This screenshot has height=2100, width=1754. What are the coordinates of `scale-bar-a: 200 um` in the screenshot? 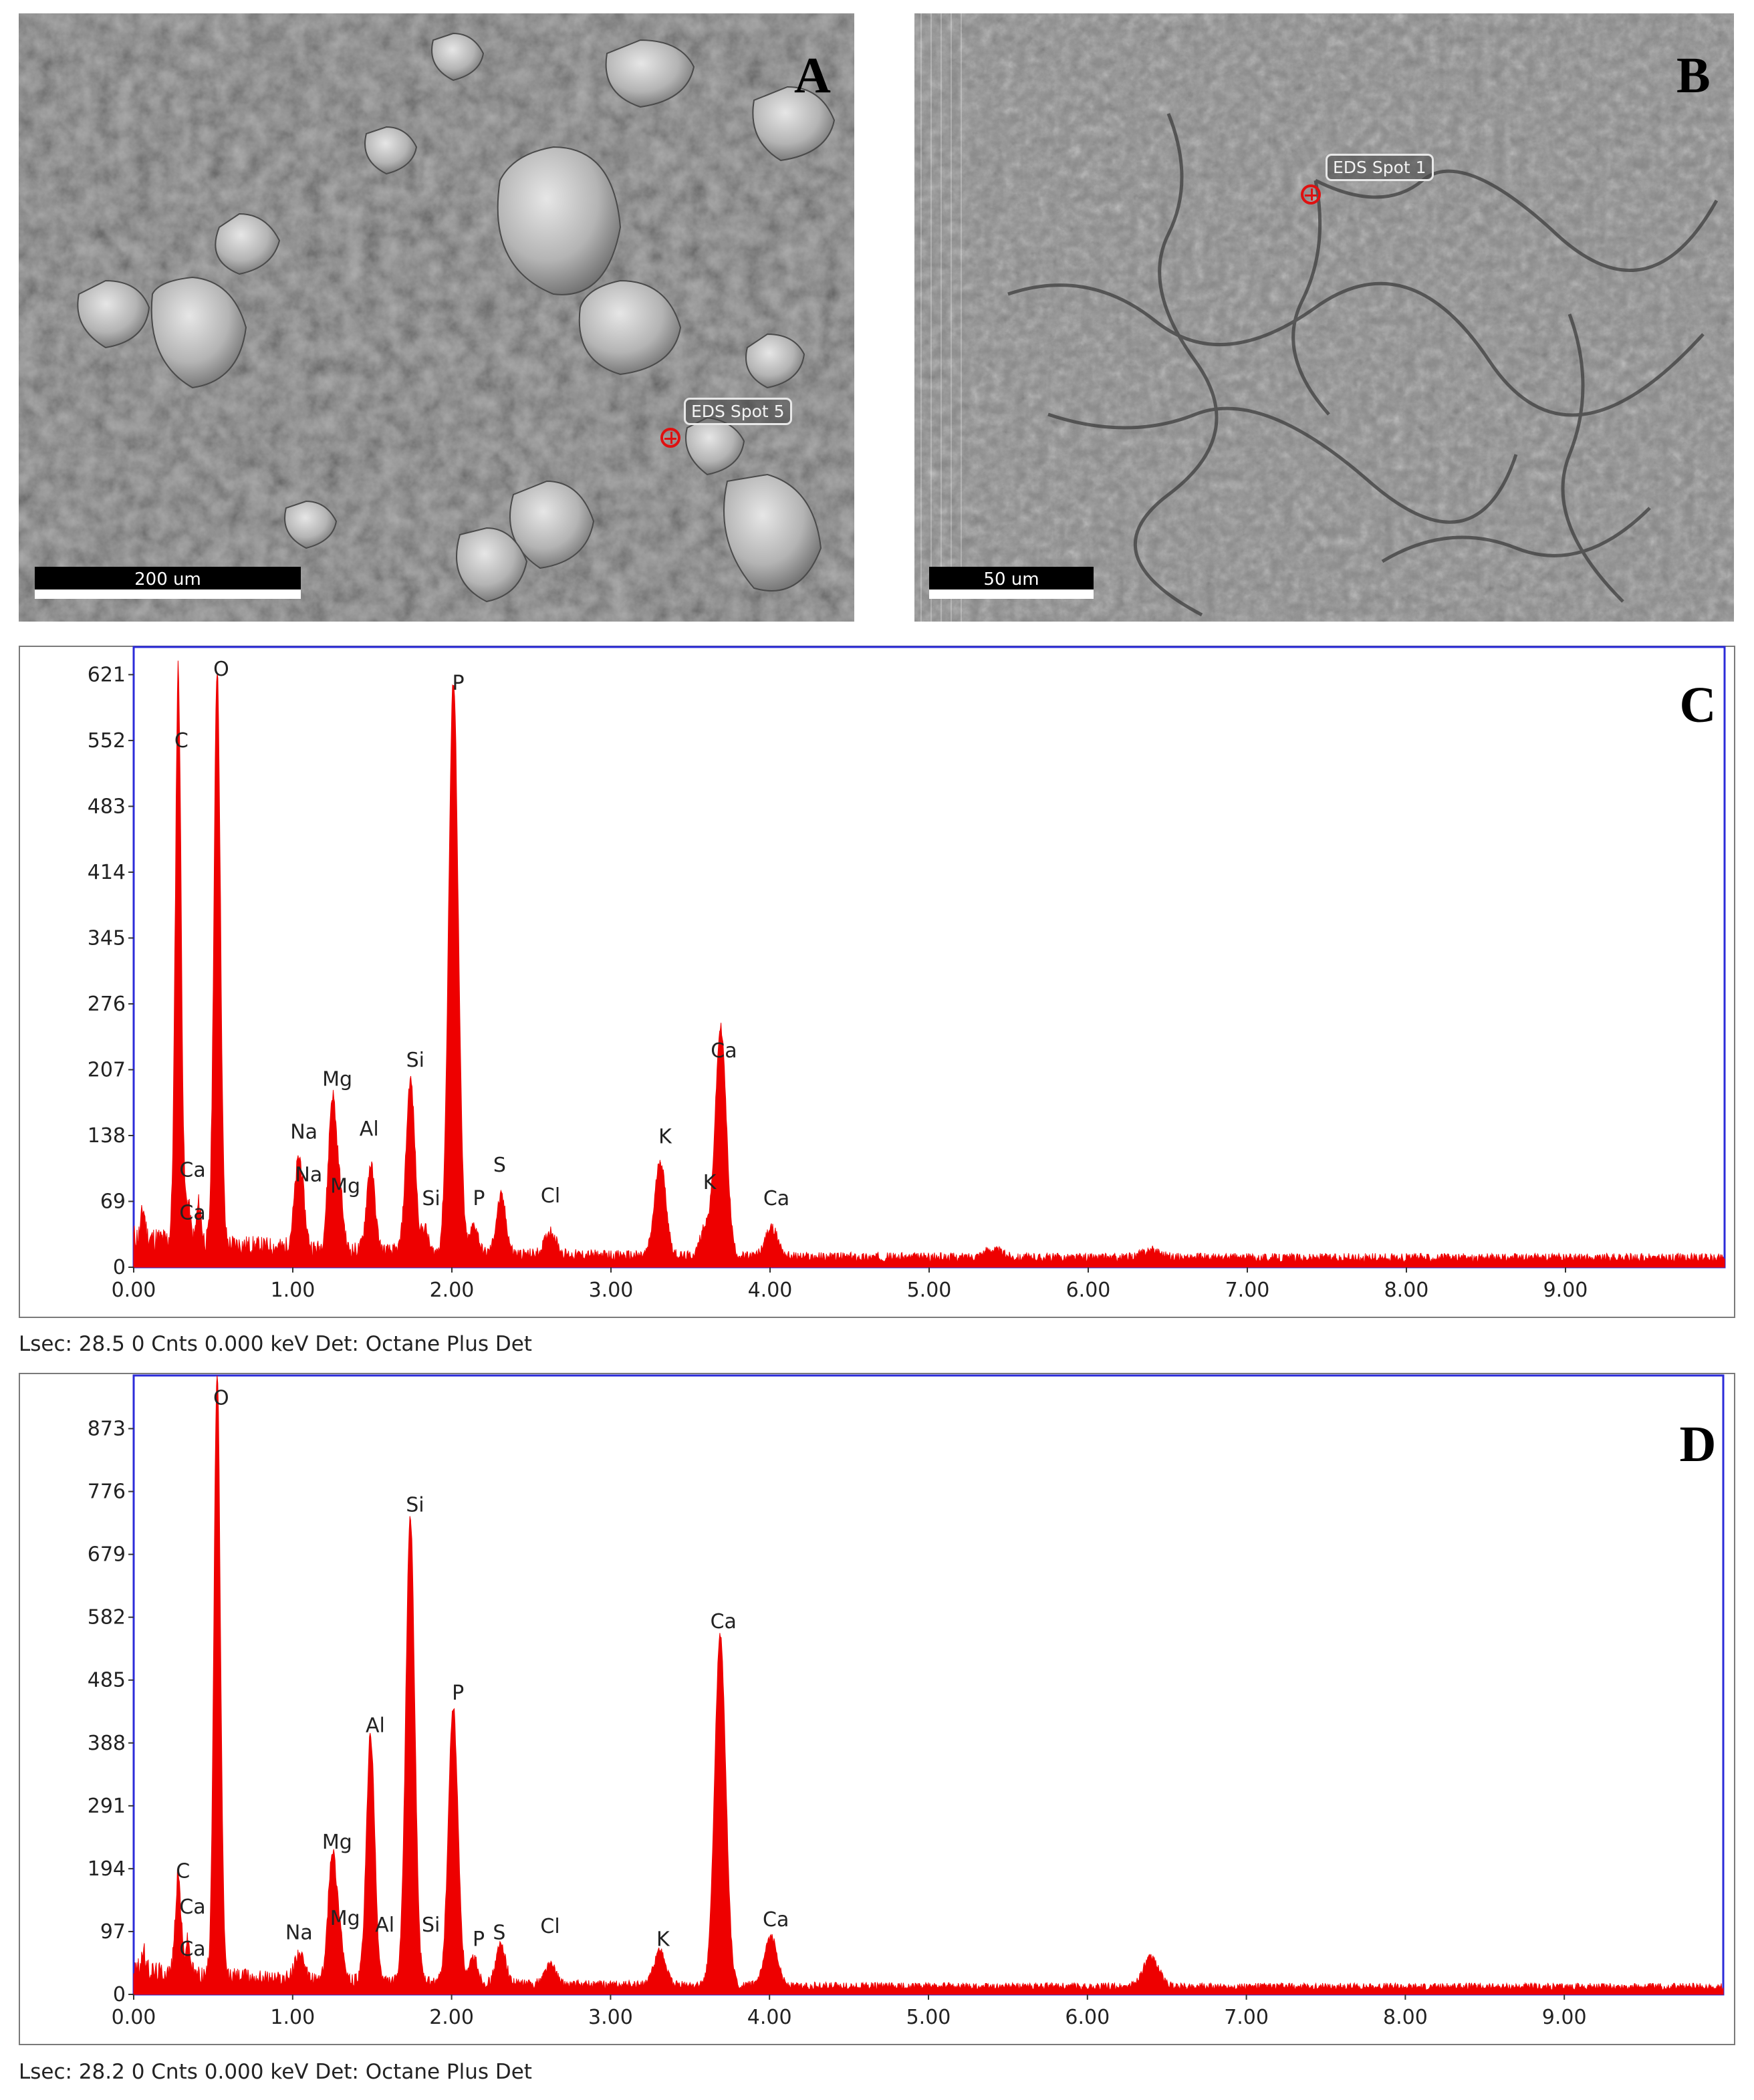 It's located at (168, 583).